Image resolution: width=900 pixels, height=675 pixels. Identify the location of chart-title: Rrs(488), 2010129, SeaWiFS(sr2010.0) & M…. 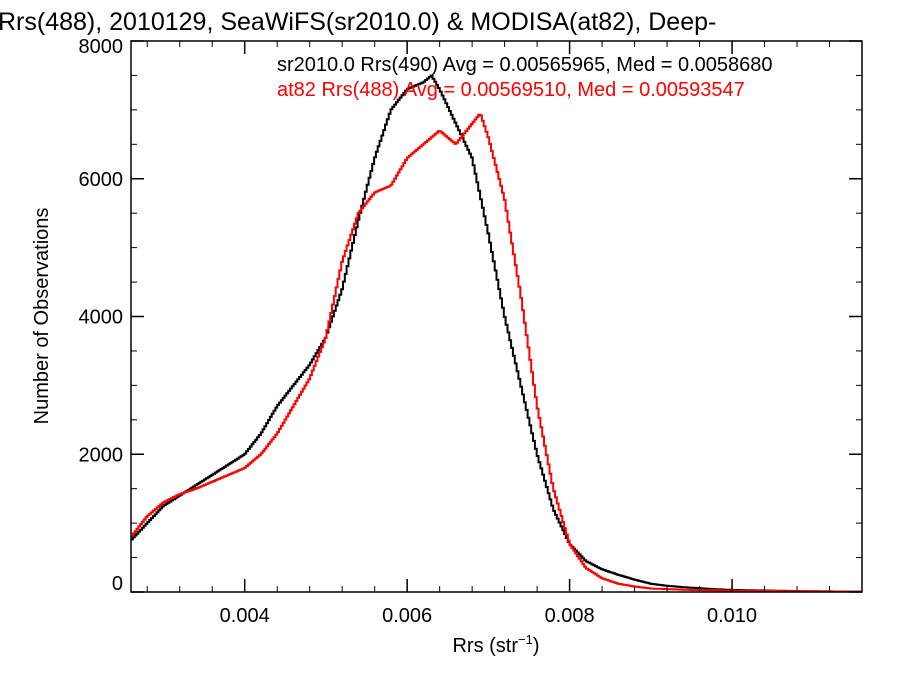
(358, 22).